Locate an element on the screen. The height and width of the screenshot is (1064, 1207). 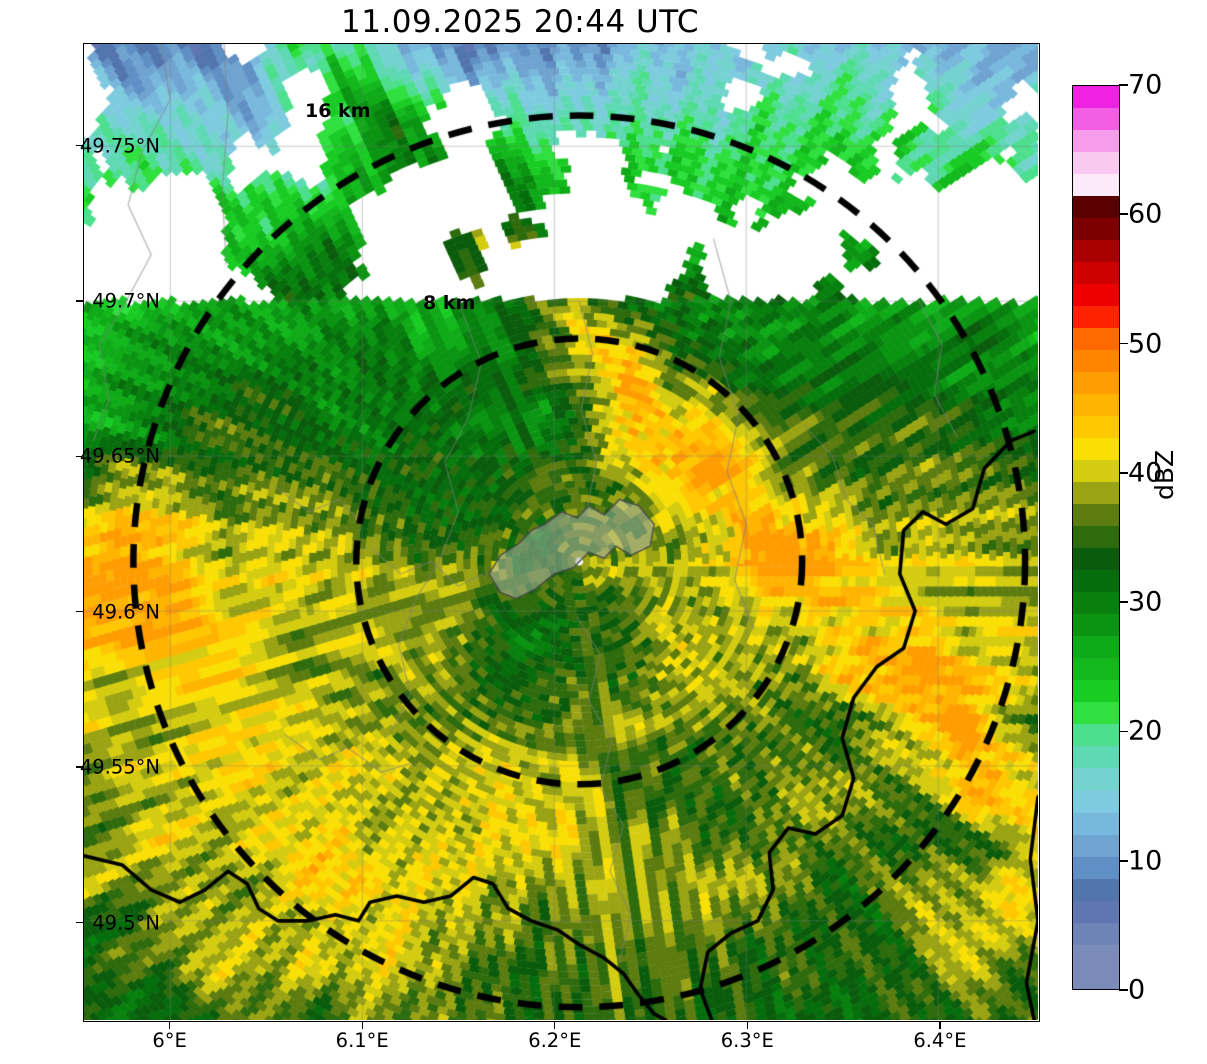
y-axis-tick-label: 49.5°N is located at coordinates (126, 923).